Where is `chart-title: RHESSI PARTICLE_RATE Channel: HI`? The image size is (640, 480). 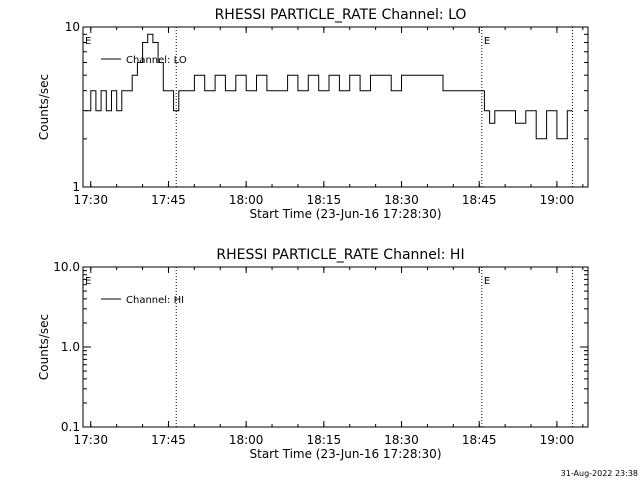 chart-title: RHESSI PARTICLE_RATE Channel: HI is located at coordinates (340, 255).